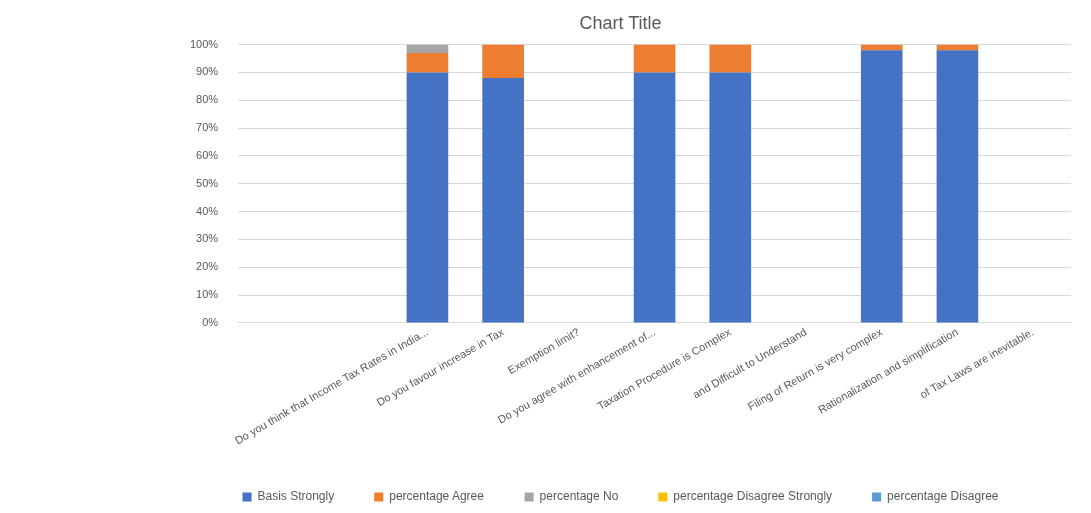 Image resolution: width=1091 pixels, height=513 pixels. I want to click on y-tick-label: 90%, so click(207, 71).